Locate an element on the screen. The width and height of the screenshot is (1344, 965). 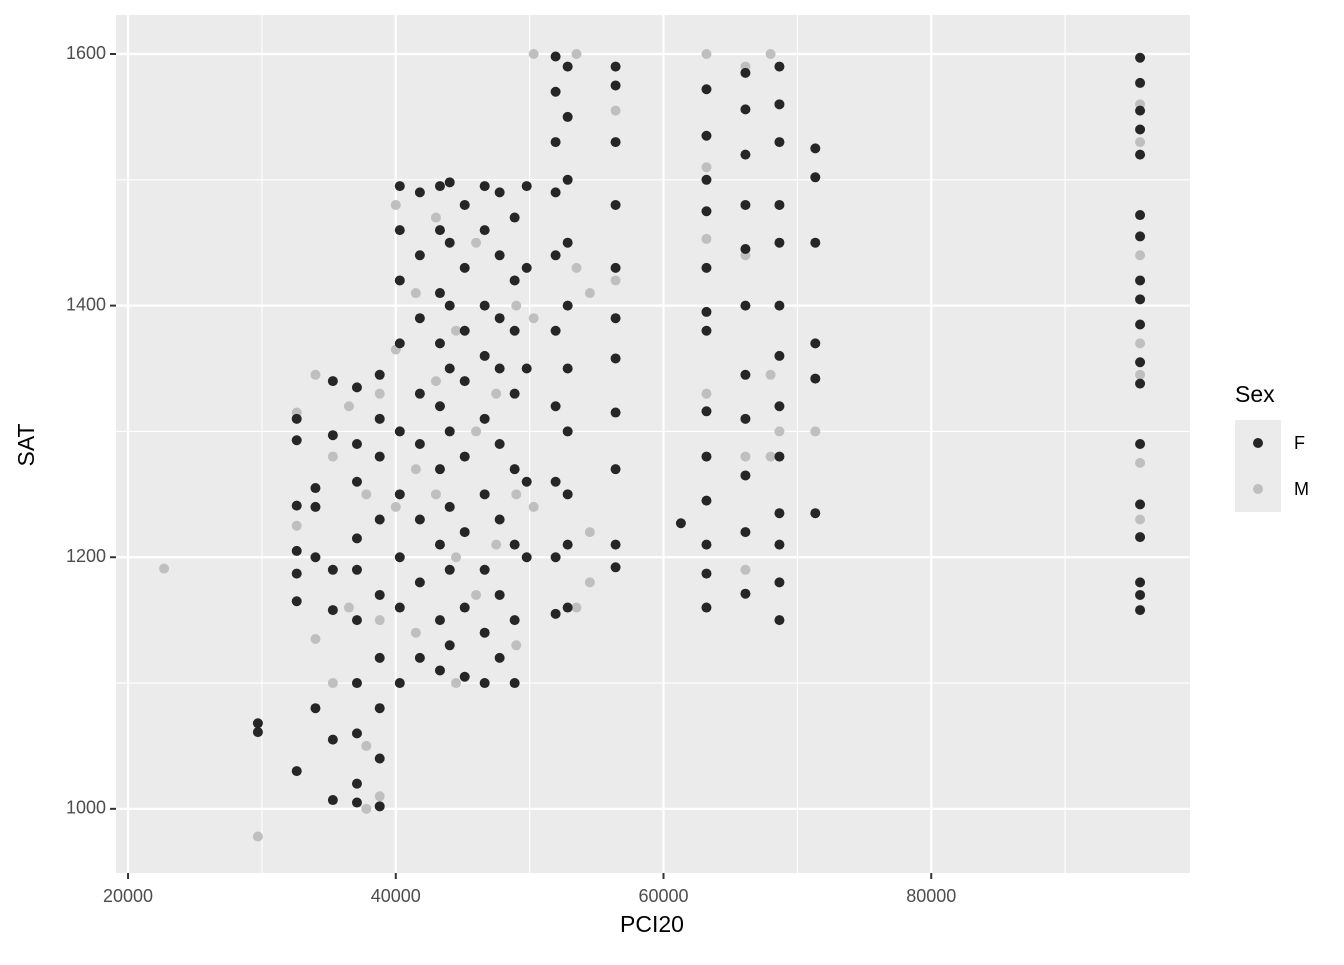
y-tick-label: 1200 is located at coordinates (86, 556).